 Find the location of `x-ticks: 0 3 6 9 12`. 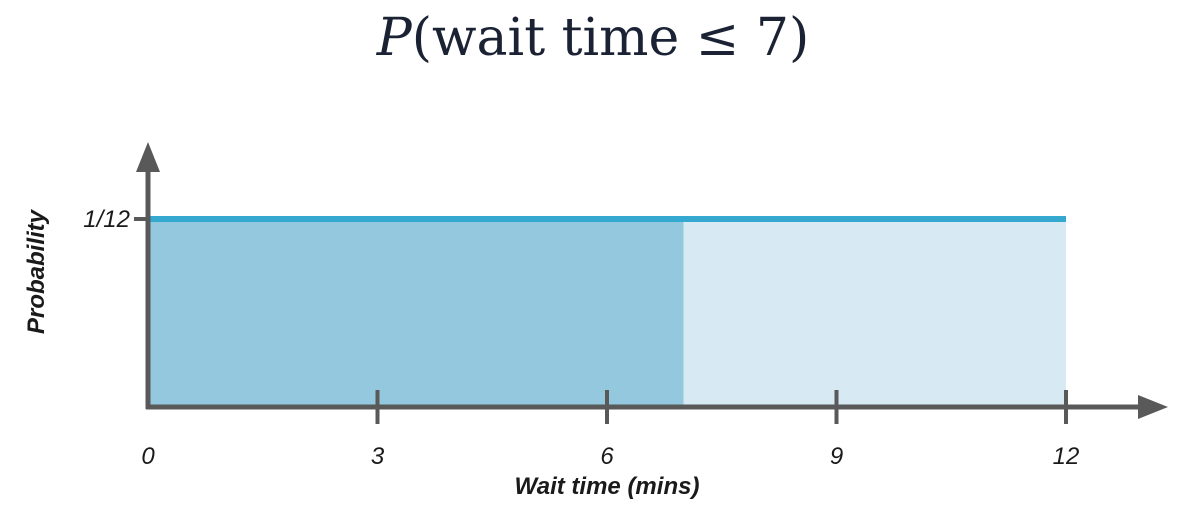

x-ticks: 0 3 6 9 12 is located at coordinates (610, 430).